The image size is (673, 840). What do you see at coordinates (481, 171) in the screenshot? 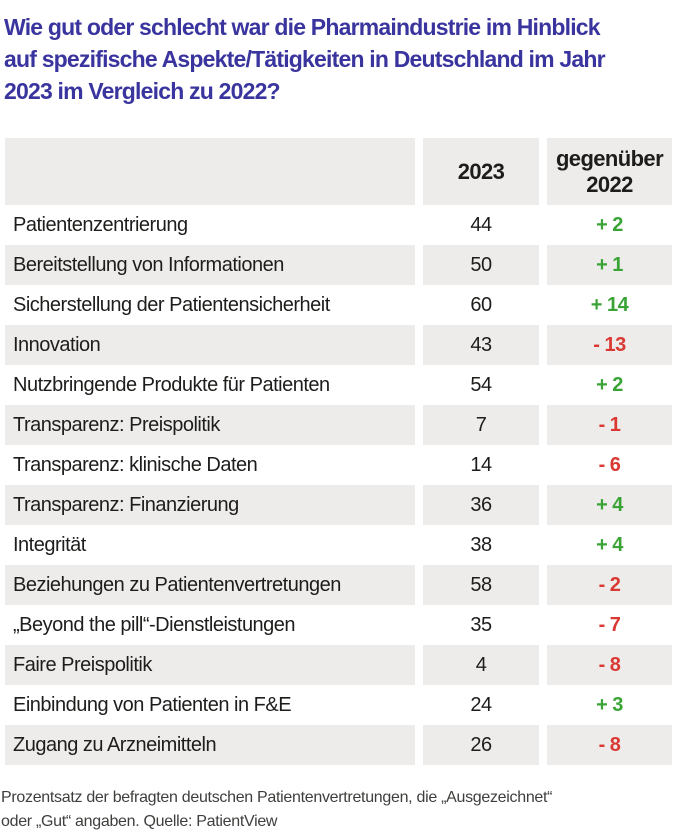
I see `header-2023: 2023` at bounding box center [481, 171].